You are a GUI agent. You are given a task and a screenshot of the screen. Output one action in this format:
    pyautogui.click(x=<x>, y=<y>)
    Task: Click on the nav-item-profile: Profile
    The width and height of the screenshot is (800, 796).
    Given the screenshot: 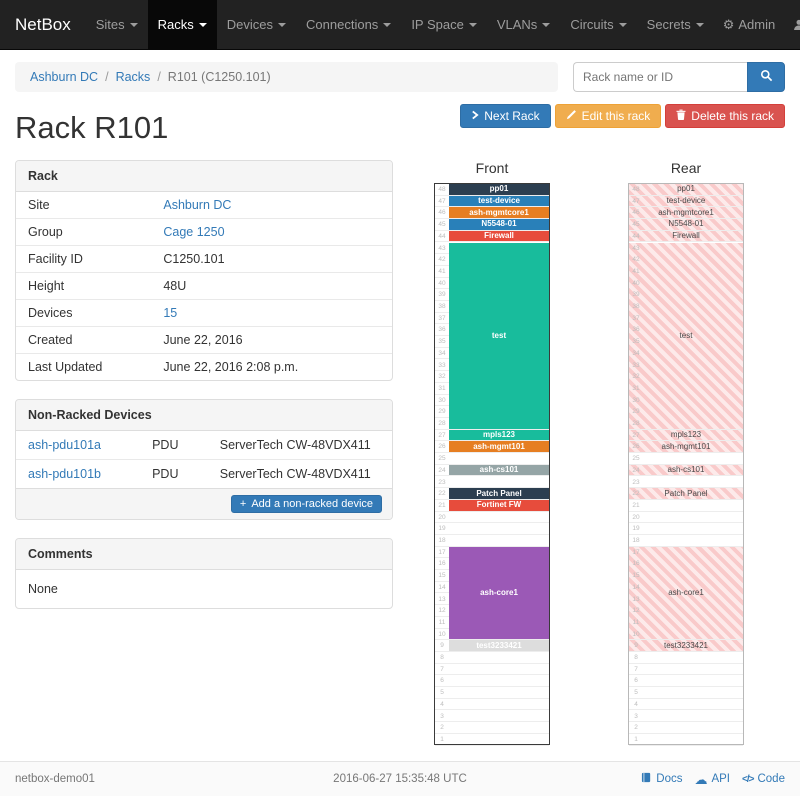 What is the action you would take?
    pyautogui.click(x=792, y=24)
    